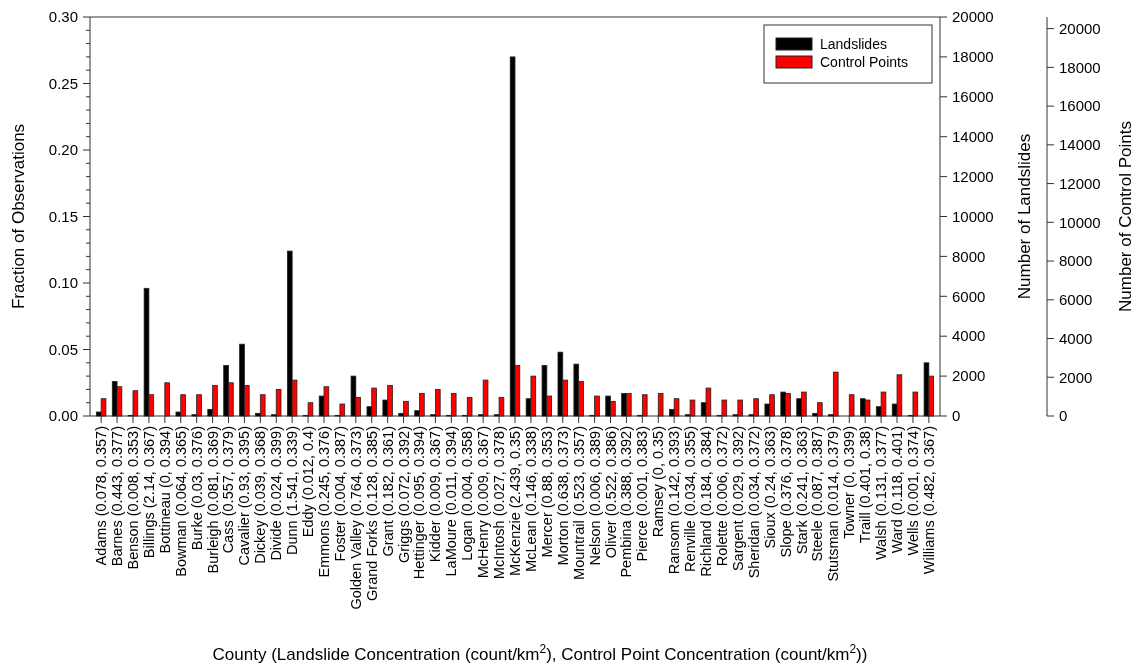 The height and width of the screenshot is (669, 1142). What do you see at coordinates (403, 495) in the screenshot?
I see `x-tick-label: Griggs (0.072, 0.392)` at bounding box center [403, 495].